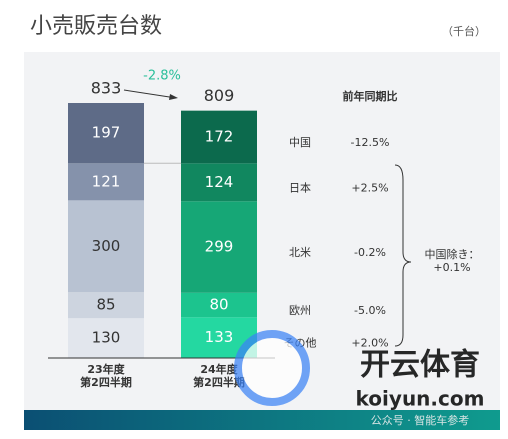 This screenshot has height=439, width=508. Describe the element at coordinates (262, 420) in the screenshot. I see `footer-bar` at that location.